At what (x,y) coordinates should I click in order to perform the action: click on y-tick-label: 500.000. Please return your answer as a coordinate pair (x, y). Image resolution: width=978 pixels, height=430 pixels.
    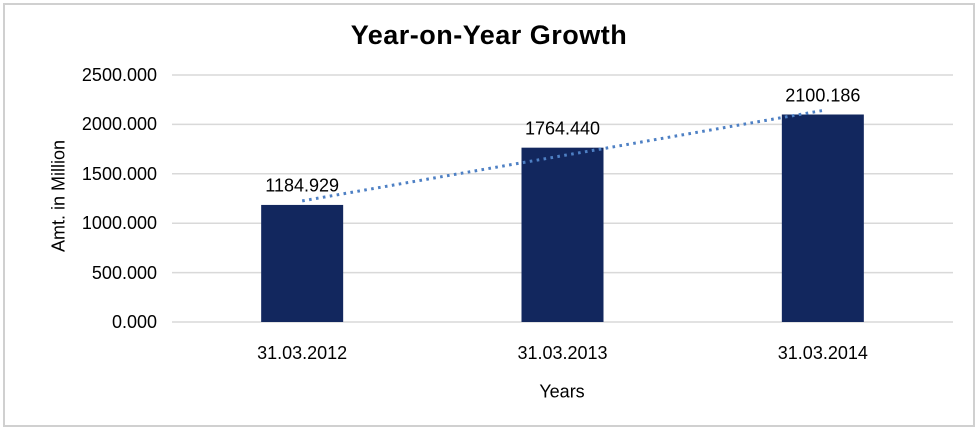
    Looking at the image, I should click on (124, 272).